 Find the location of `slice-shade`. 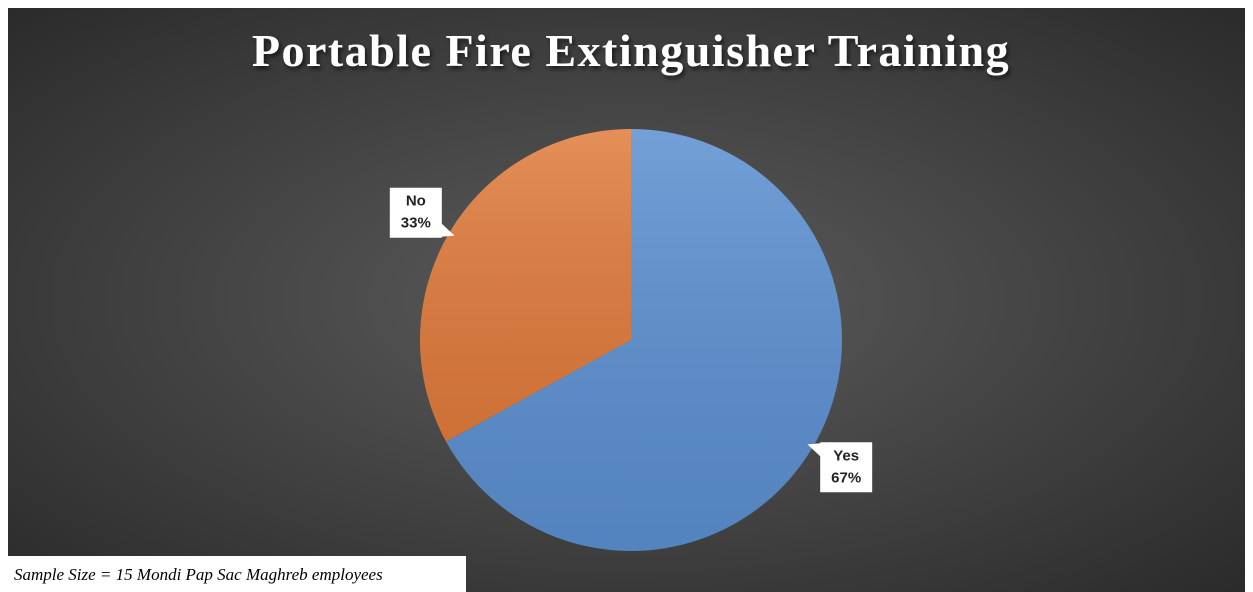

slice-shade is located at coordinates (525, 285).